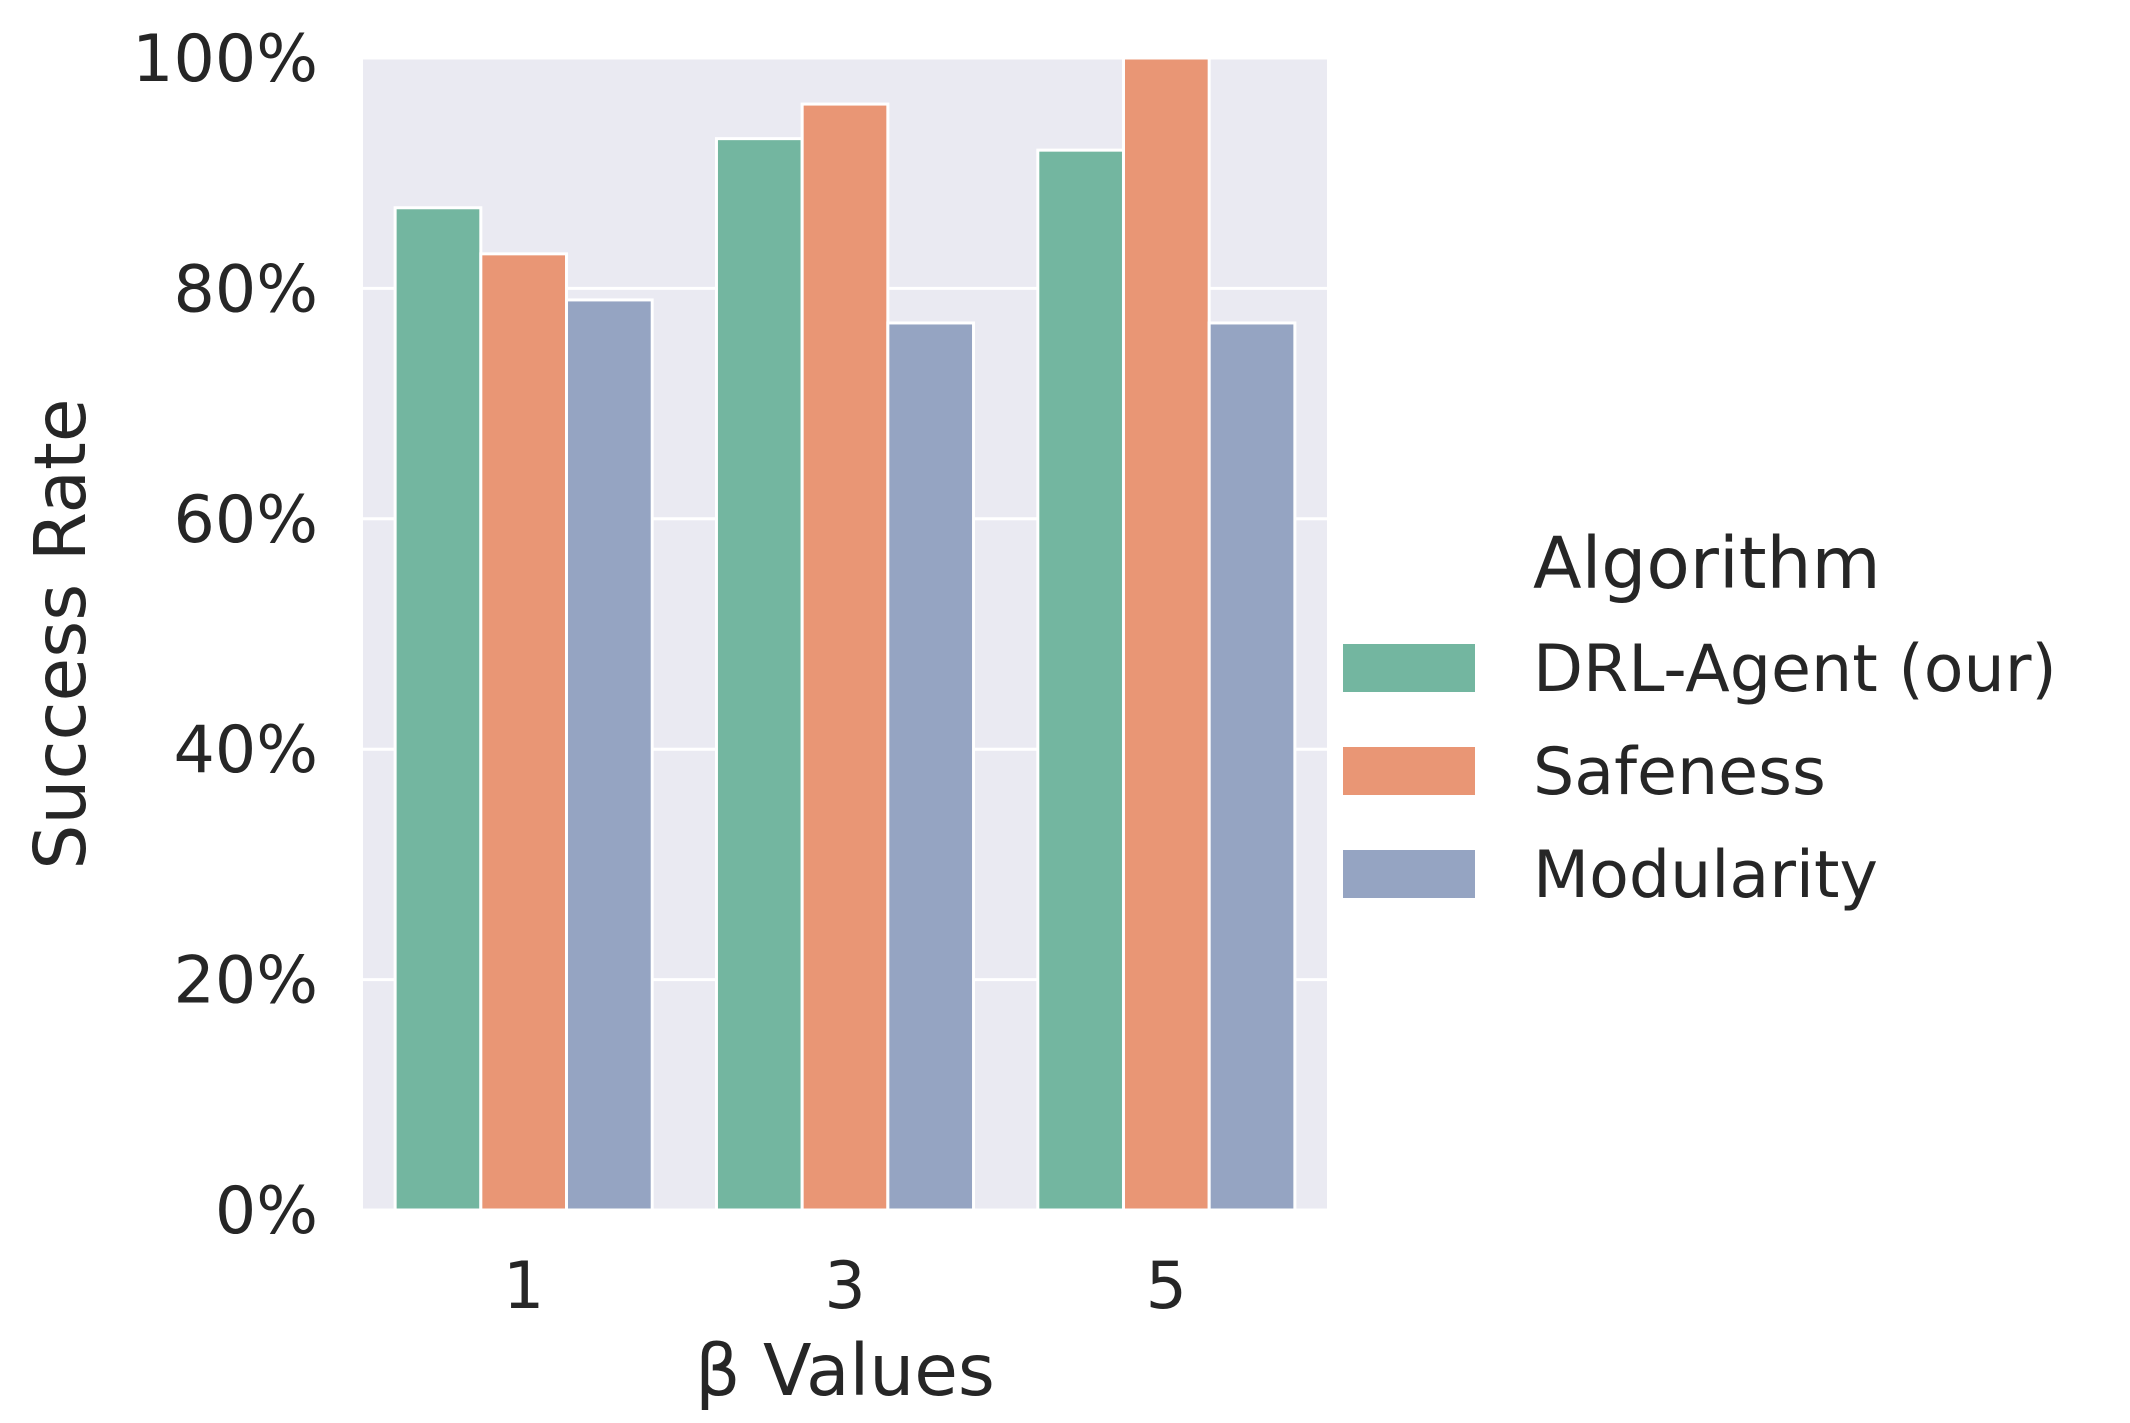 This screenshot has height=1423, width=2130. What do you see at coordinates (246, 289) in the screenshot?
I see `y-tick-label: 80%` at bounding box center [246, 289].